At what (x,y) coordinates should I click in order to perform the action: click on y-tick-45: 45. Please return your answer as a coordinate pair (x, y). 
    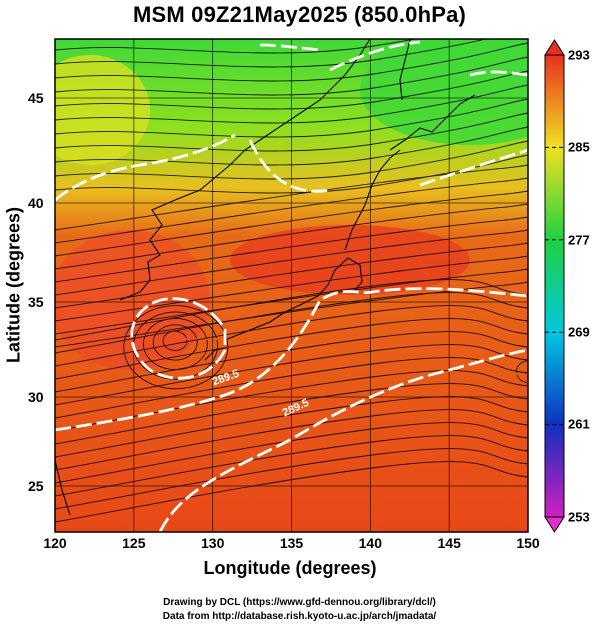
    Looking at the image, I should click on (36, 98).